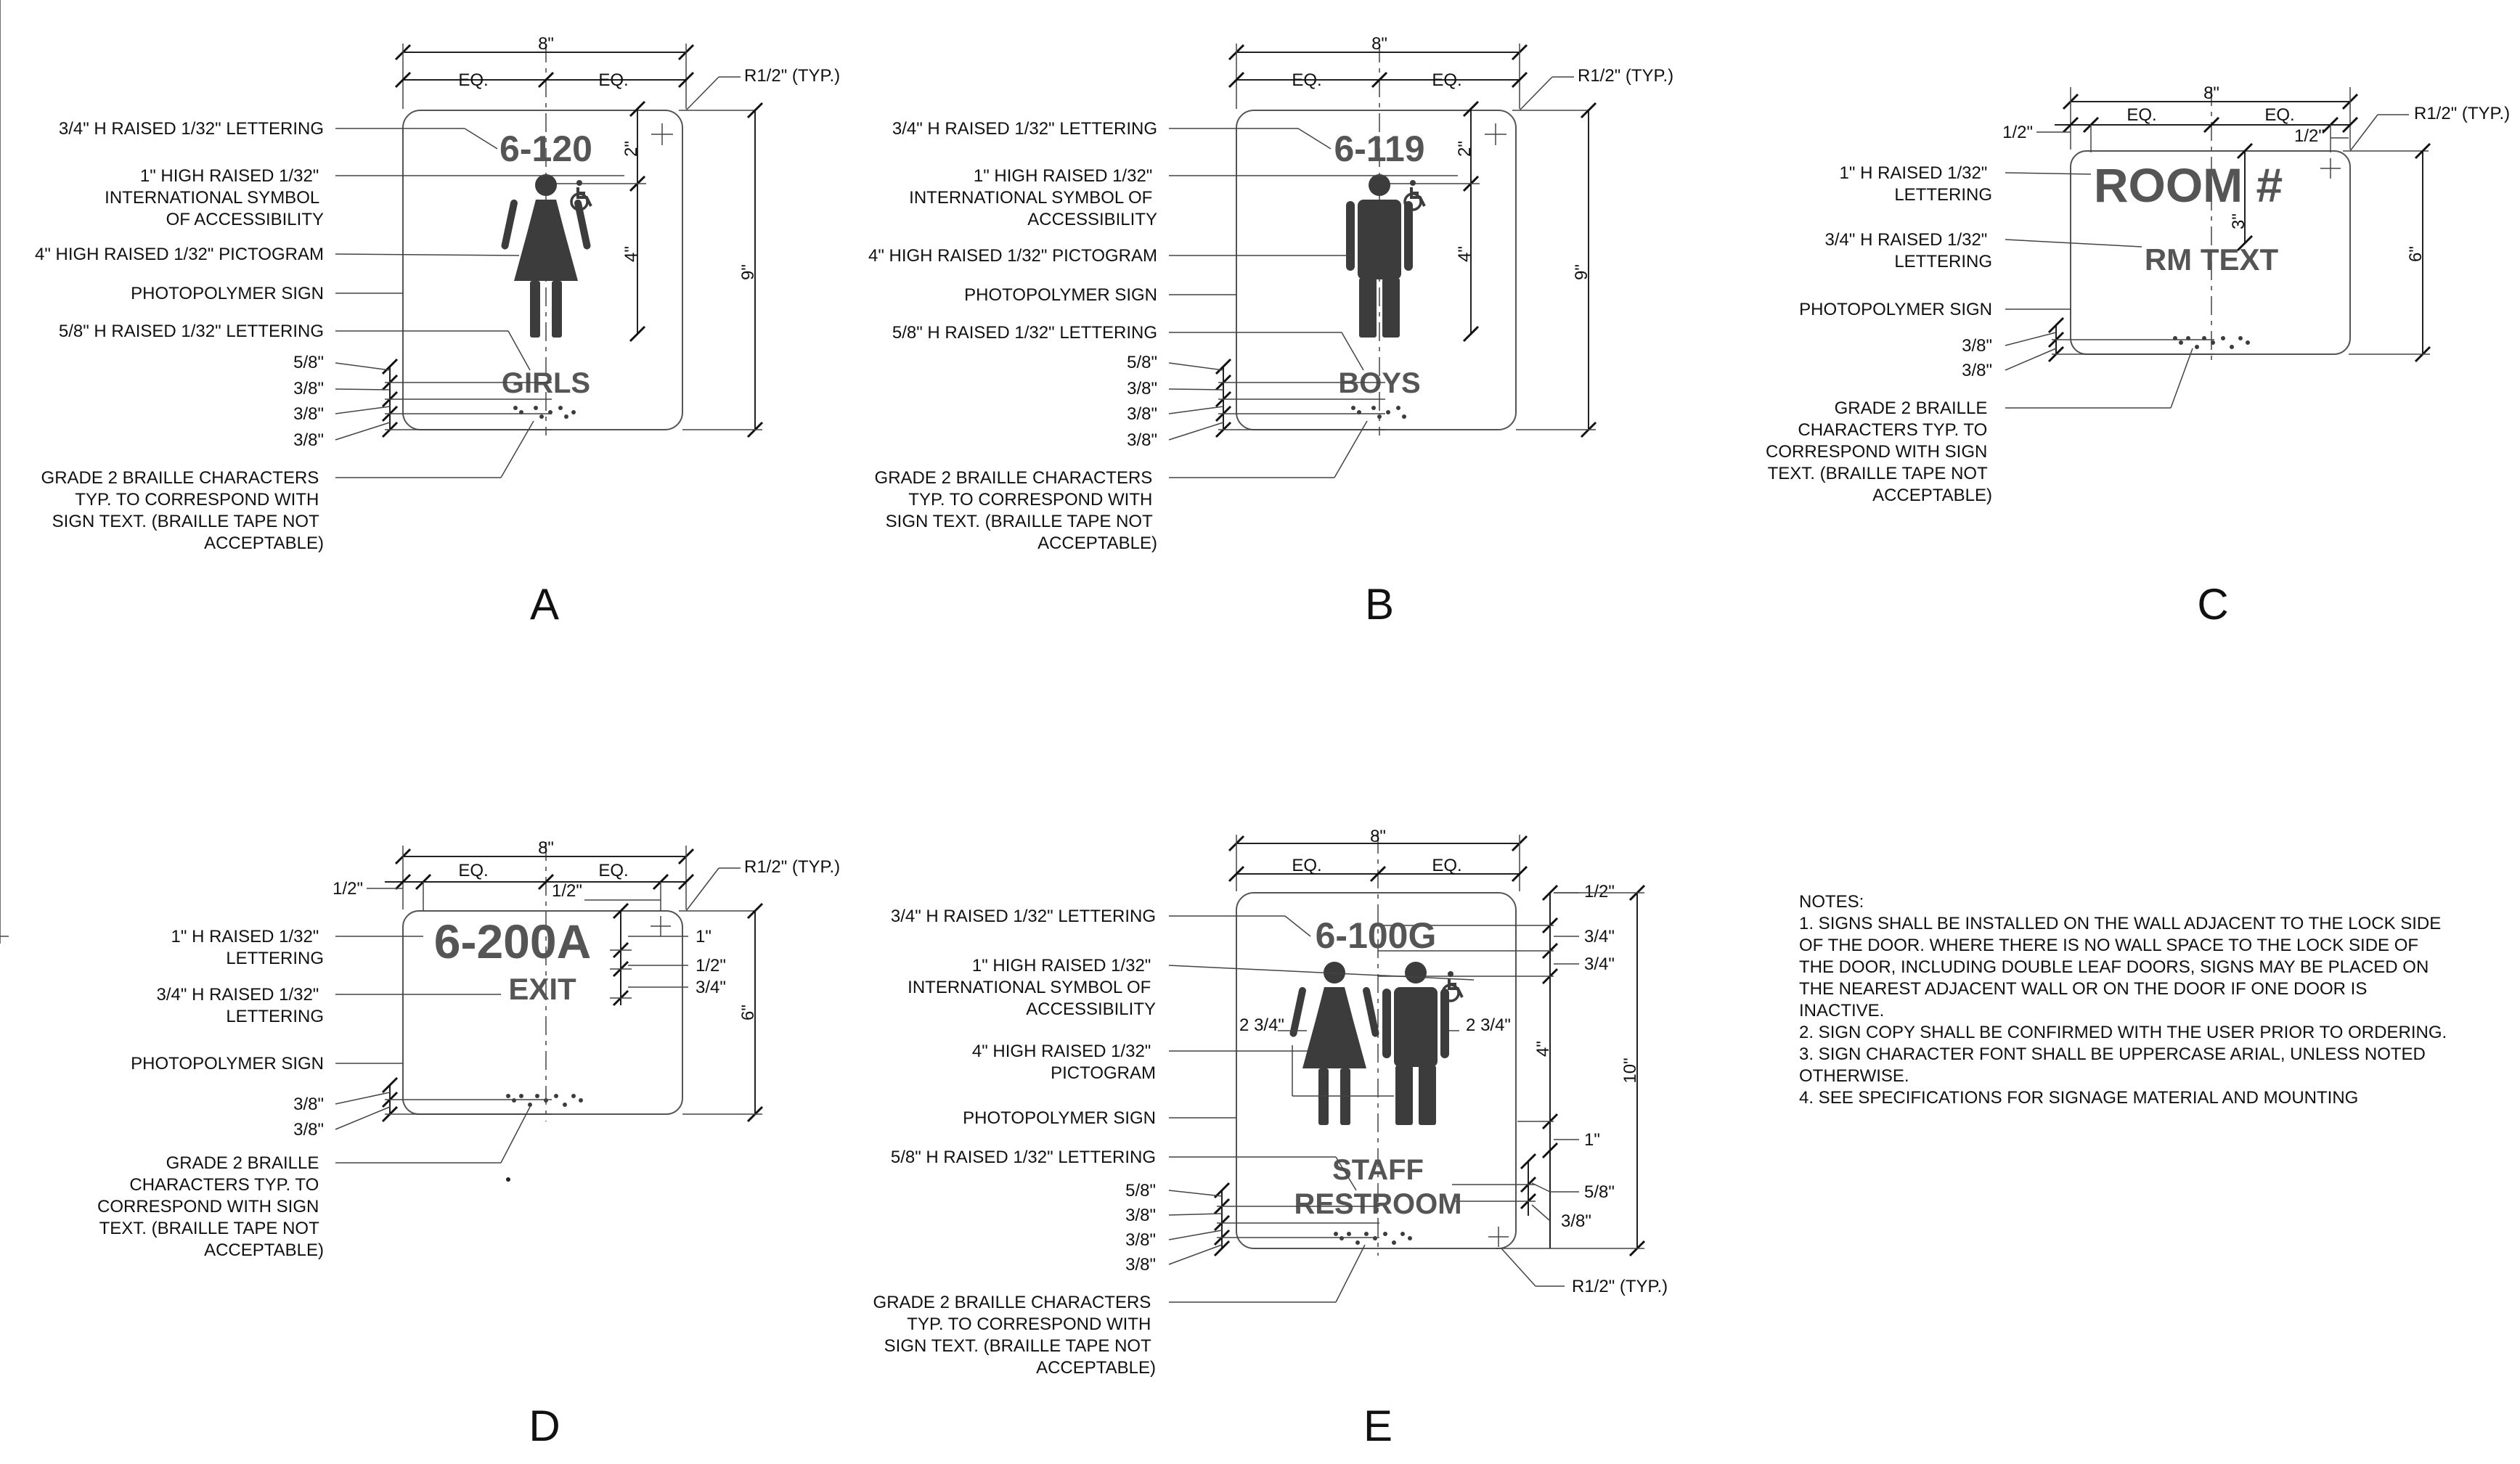  Describe the element at coordinates (631, 149) in the screenshot. I see `dim-2in: 2"` at that location.